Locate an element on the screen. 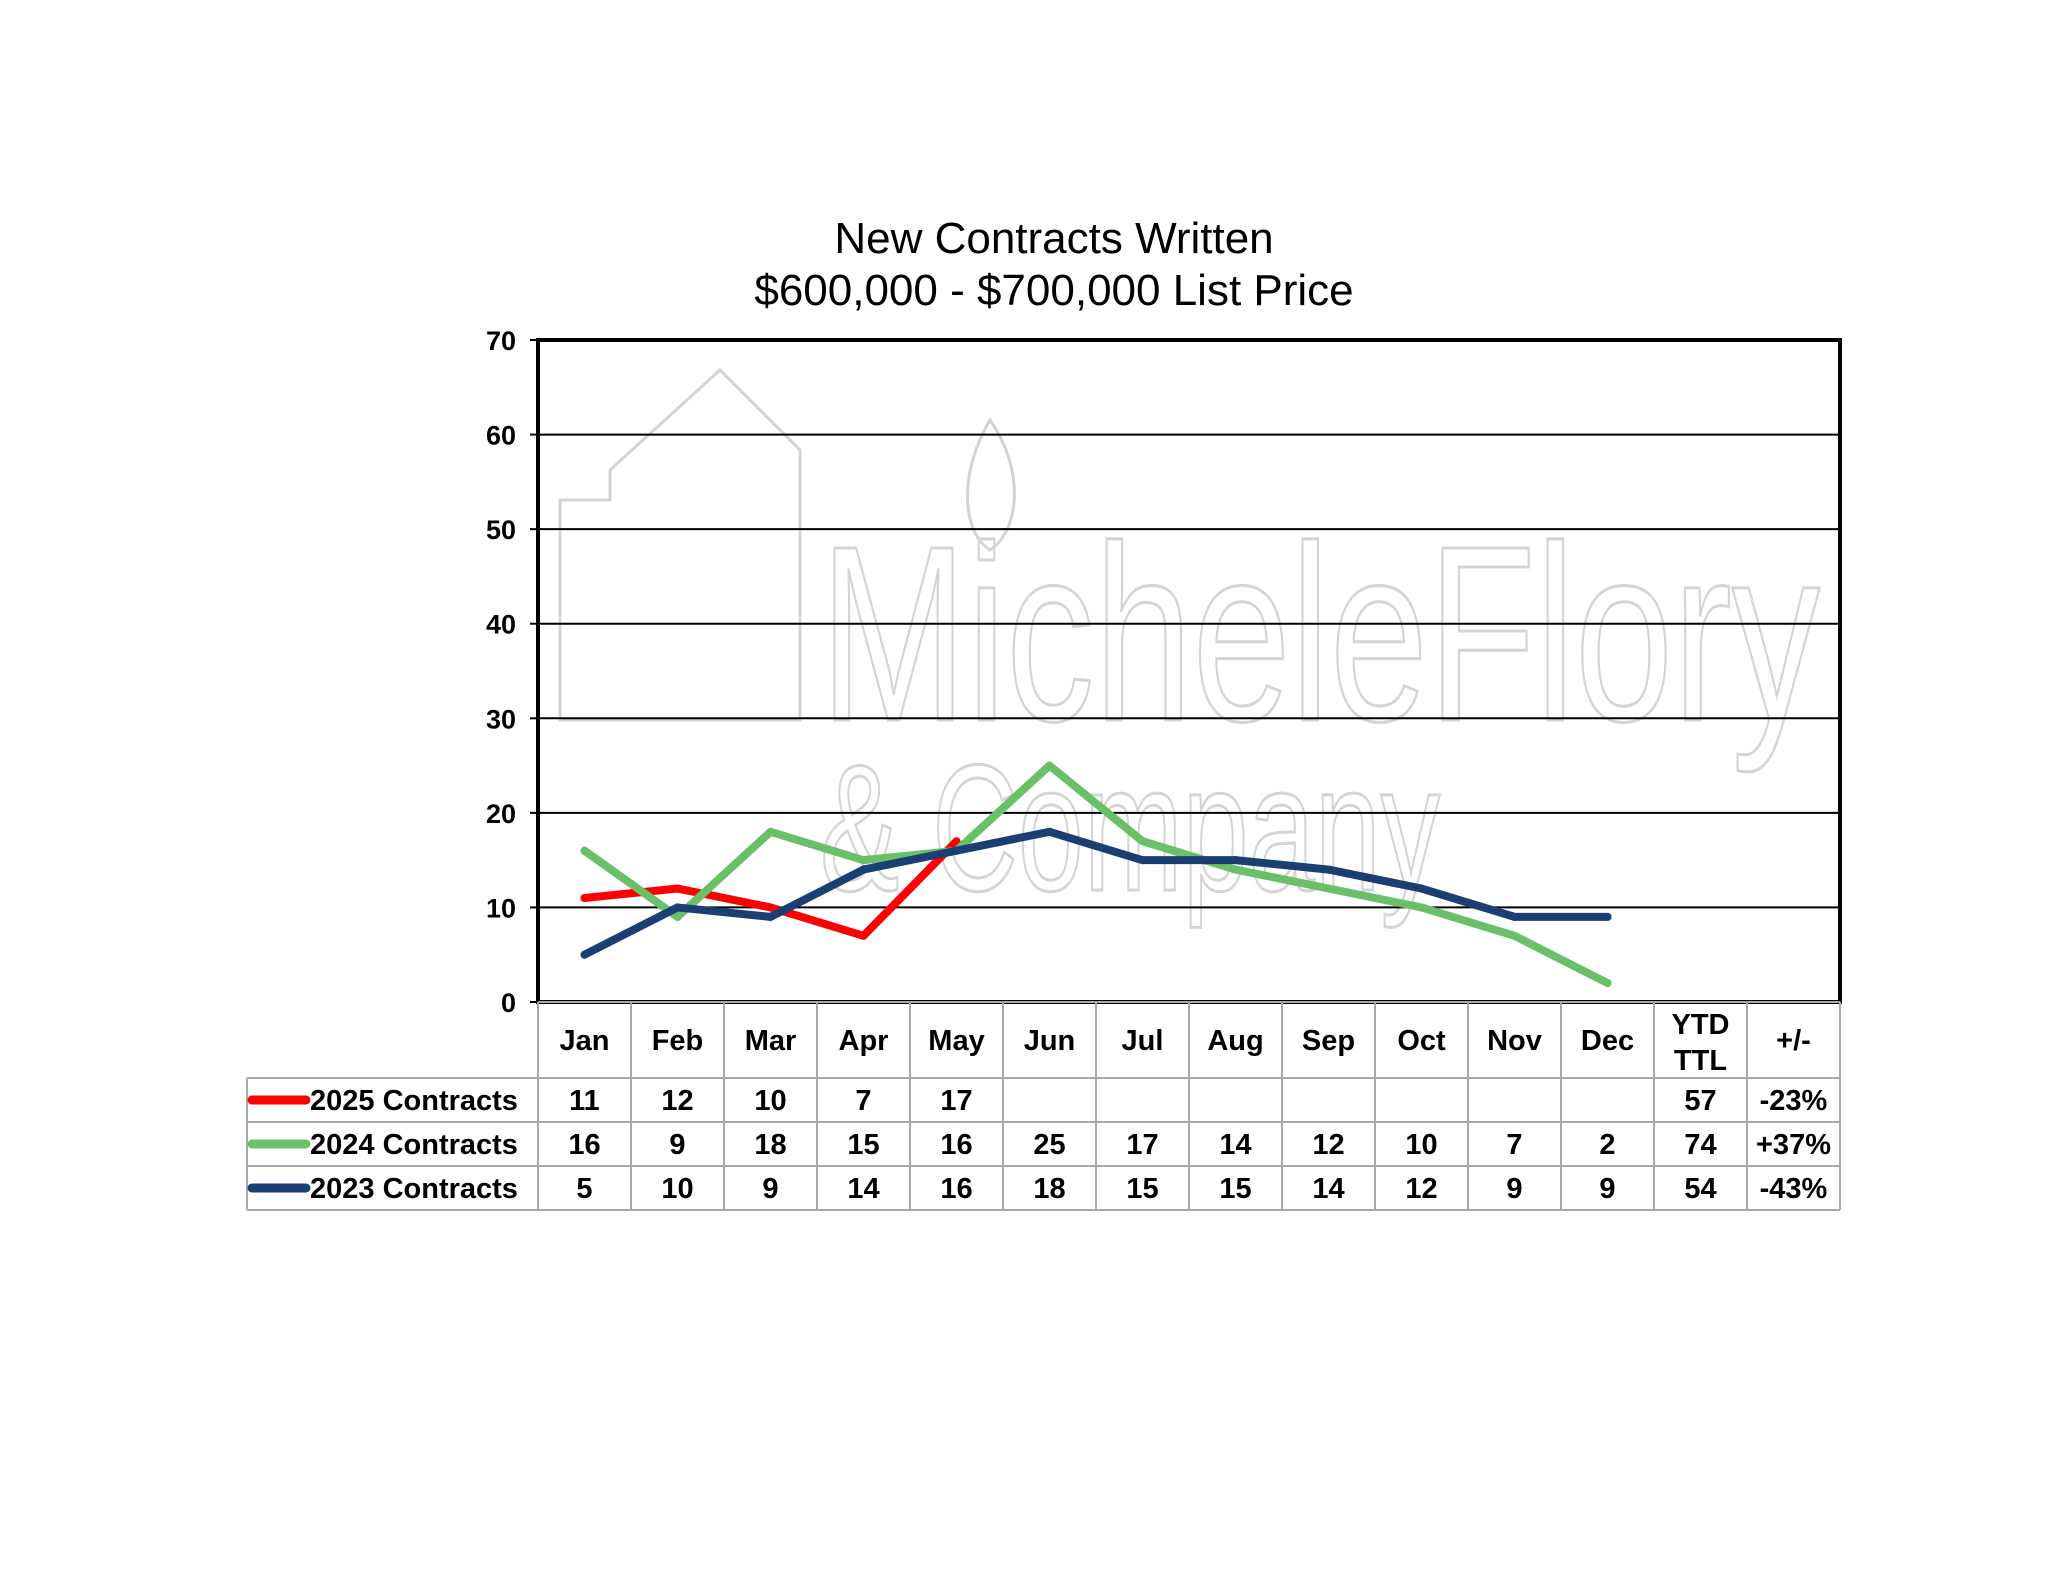 The height and width of the screenshot is (1583, 2048). series-lines is located at coordinates (1096, 874).